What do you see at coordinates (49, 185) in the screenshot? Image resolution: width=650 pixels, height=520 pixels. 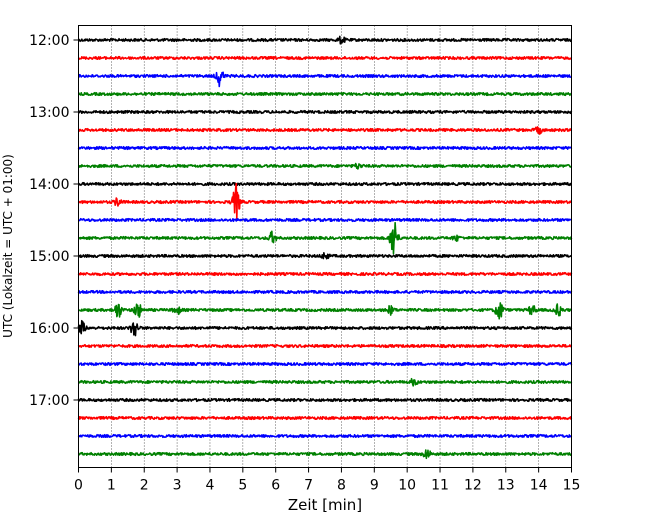 I see `y-tick-label: 14:00` at bounding box center [49, 185].